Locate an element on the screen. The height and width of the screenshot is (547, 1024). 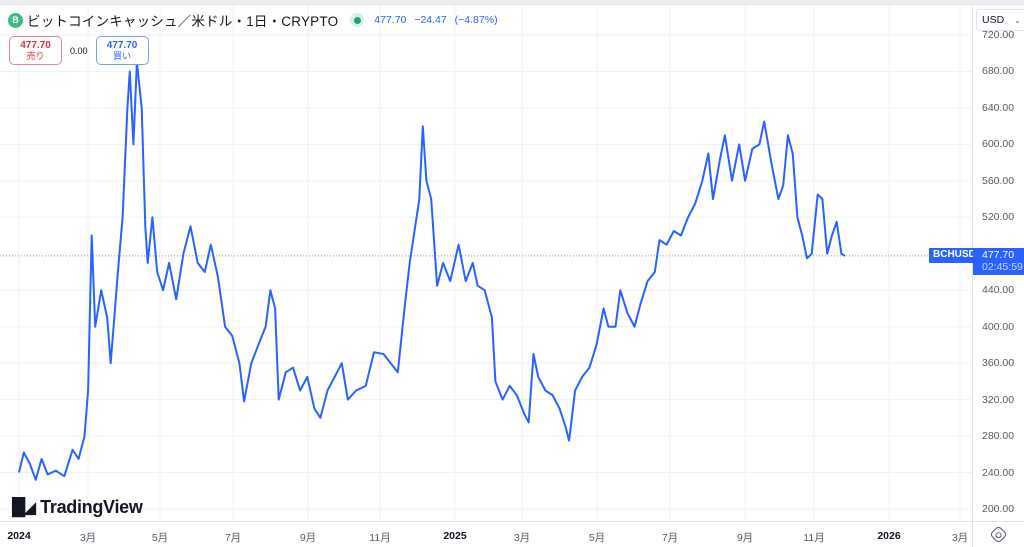
gear-icon is located at coordinates (998, 534).